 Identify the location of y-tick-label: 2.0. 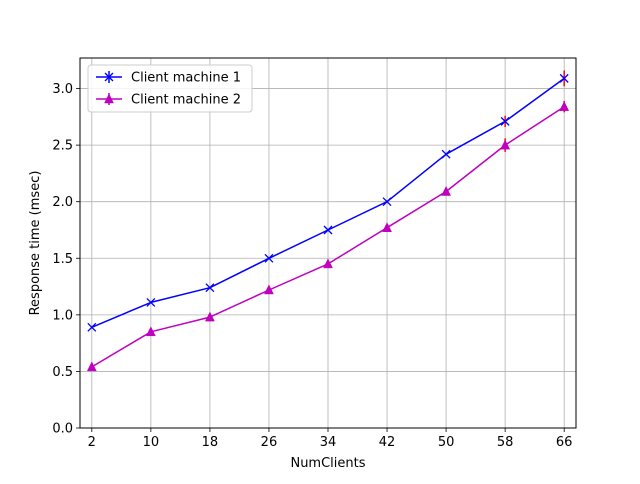
(62, 202).